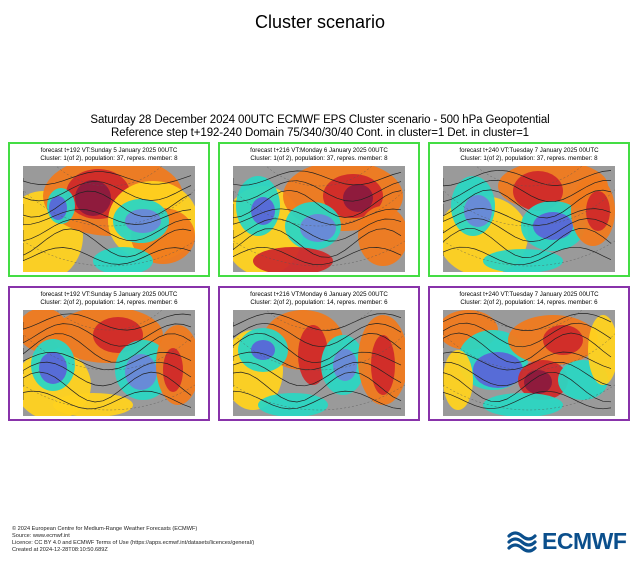  Describe the element at coordinates (522, 542) in the screenshot. I see `ecmwf-logo-icon` at that location.